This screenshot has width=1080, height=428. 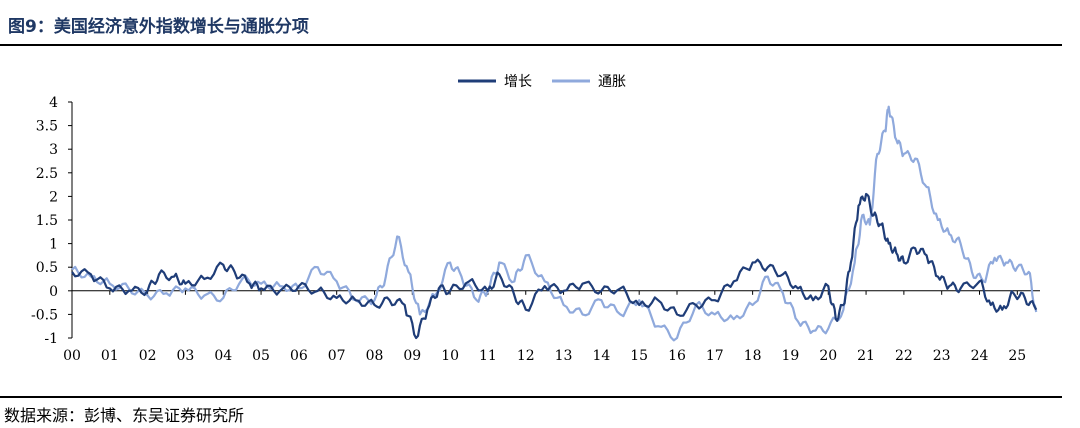 What do you see at coordinates (47, 221) in the screenshot?
I see `y-tick-label: 1.5` at bounding box center [47, 221].